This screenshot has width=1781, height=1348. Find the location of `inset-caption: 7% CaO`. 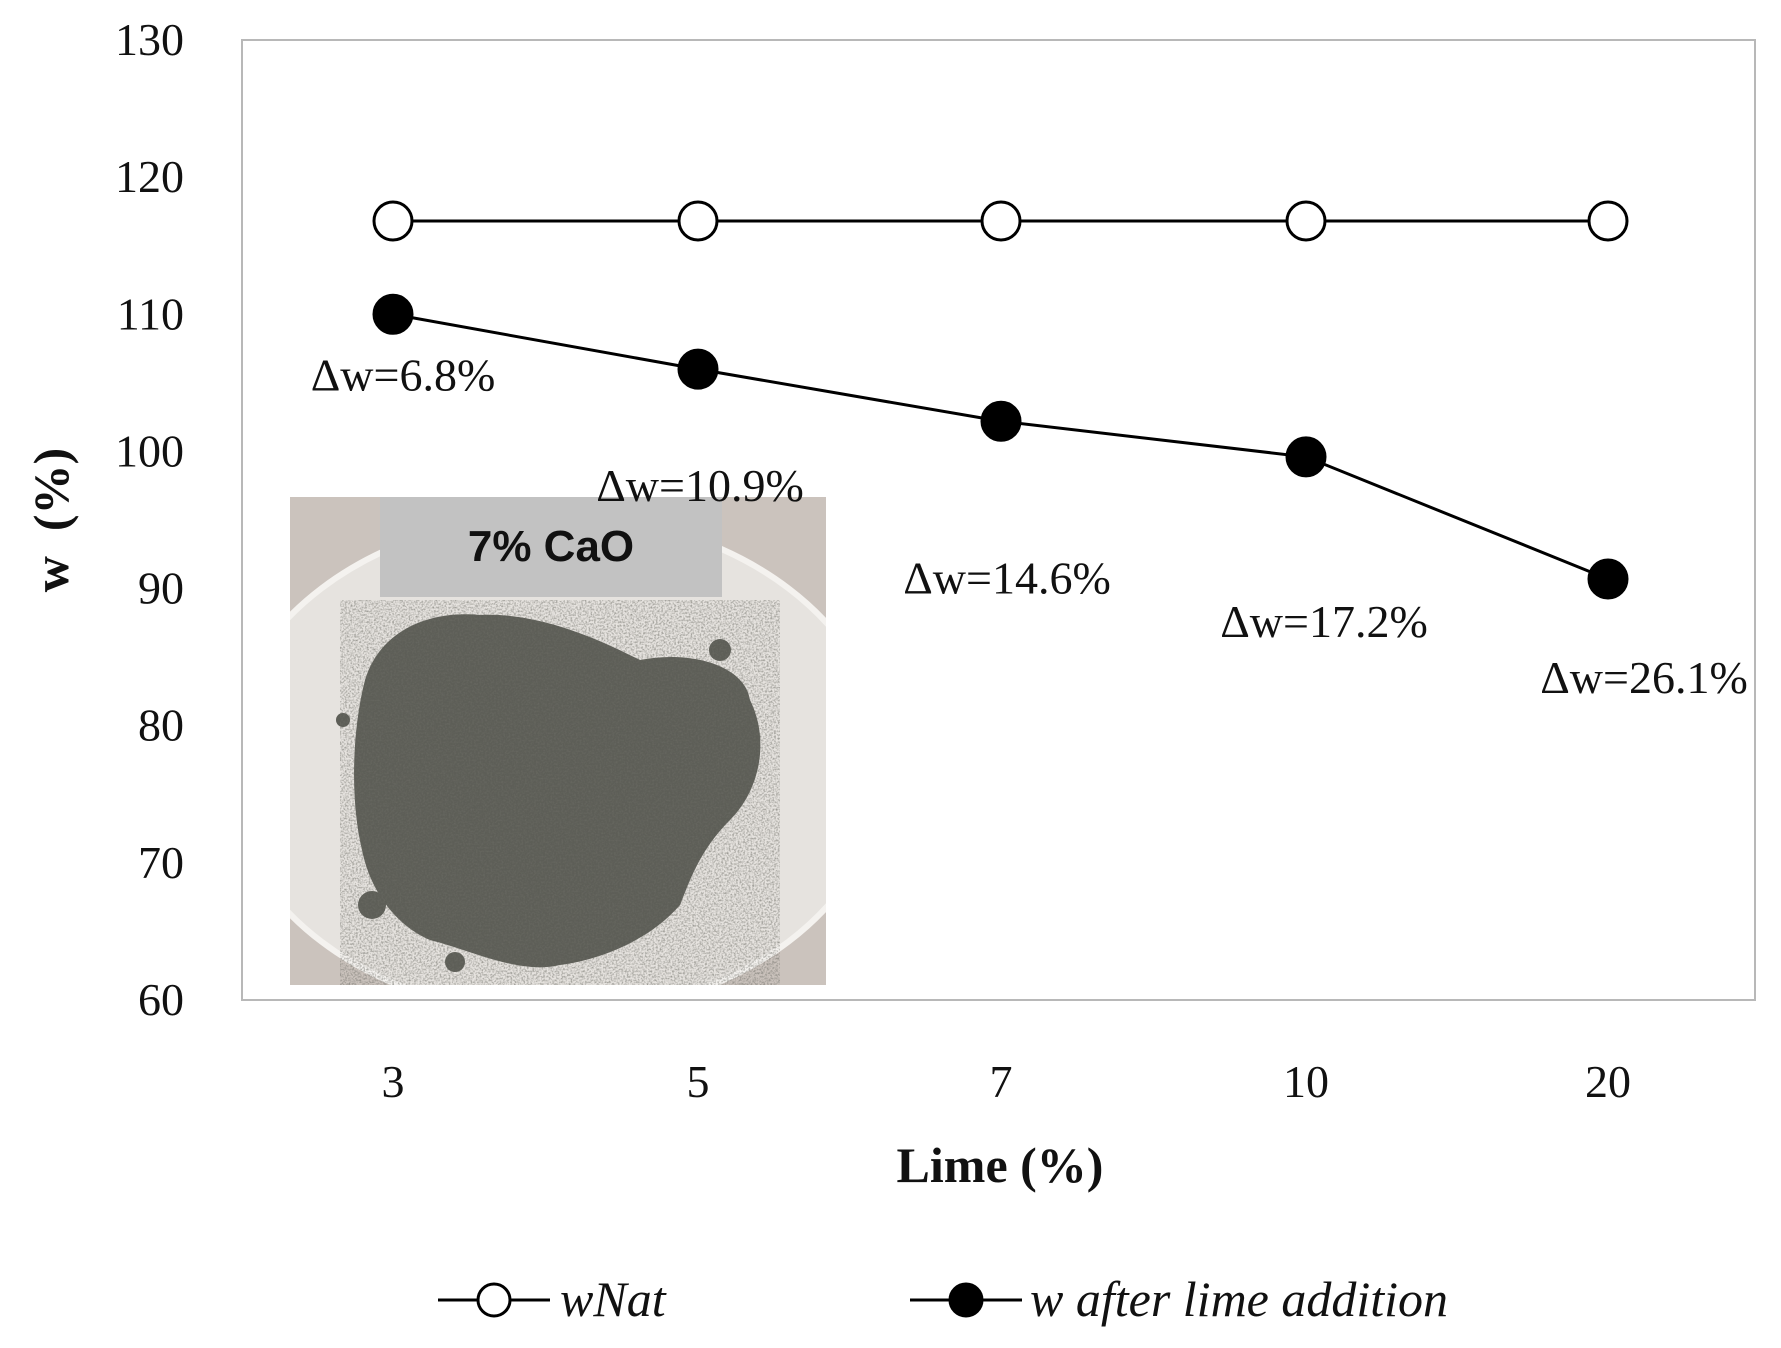

inset-caption: 7% CaO is located at coordinates (551, 546).